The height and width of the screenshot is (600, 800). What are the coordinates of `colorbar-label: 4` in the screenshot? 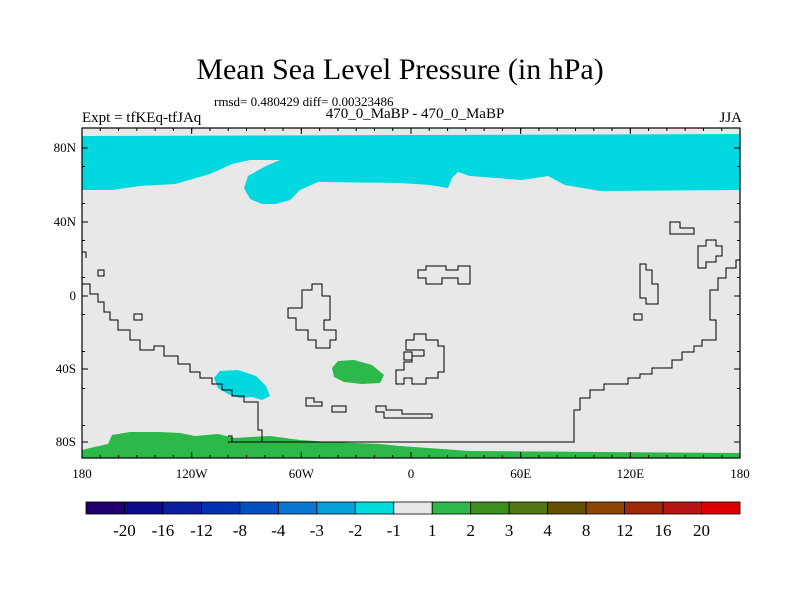 It's located at (547, 530).